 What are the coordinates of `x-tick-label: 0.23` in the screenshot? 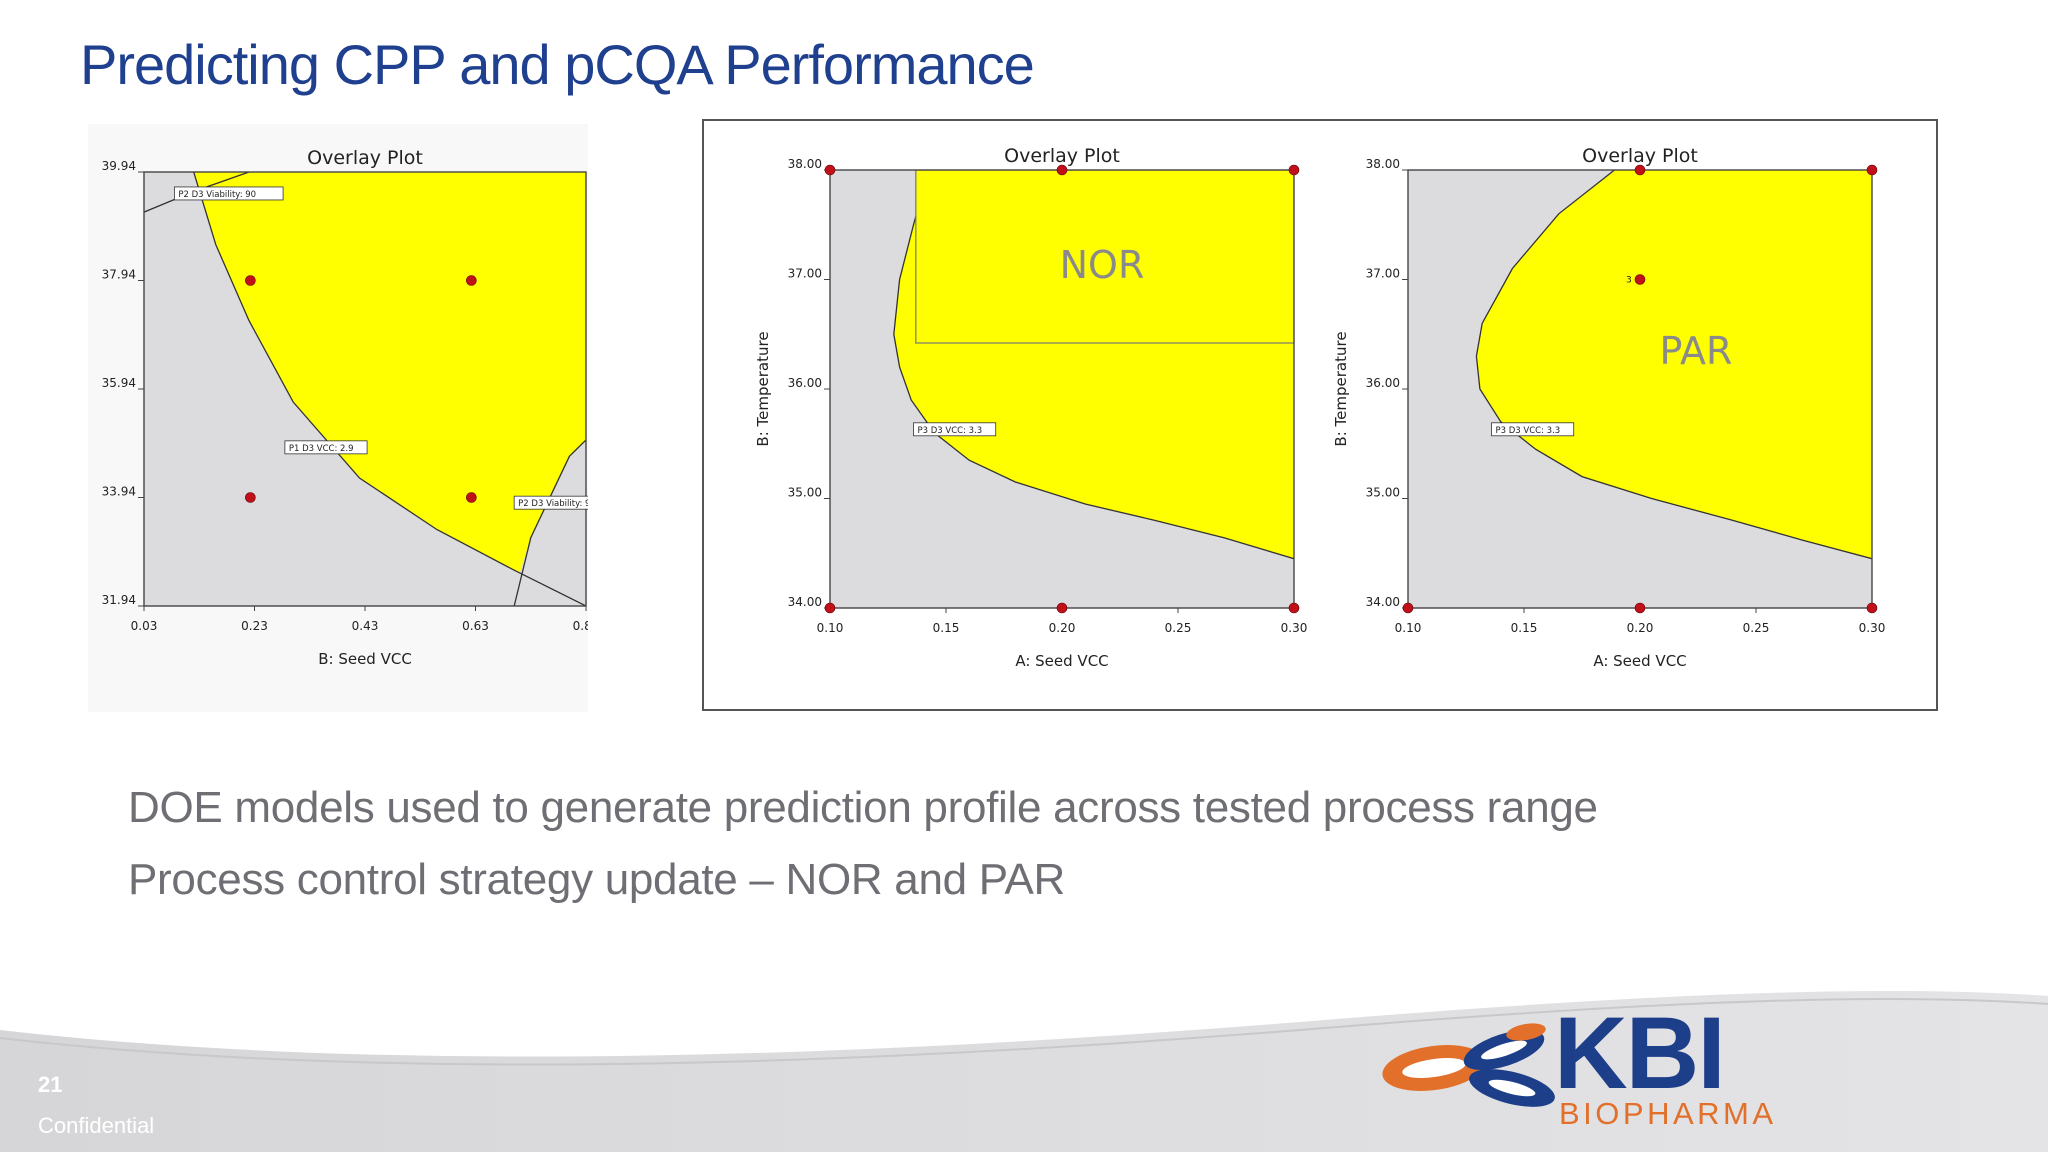 It's located at (254, 626).